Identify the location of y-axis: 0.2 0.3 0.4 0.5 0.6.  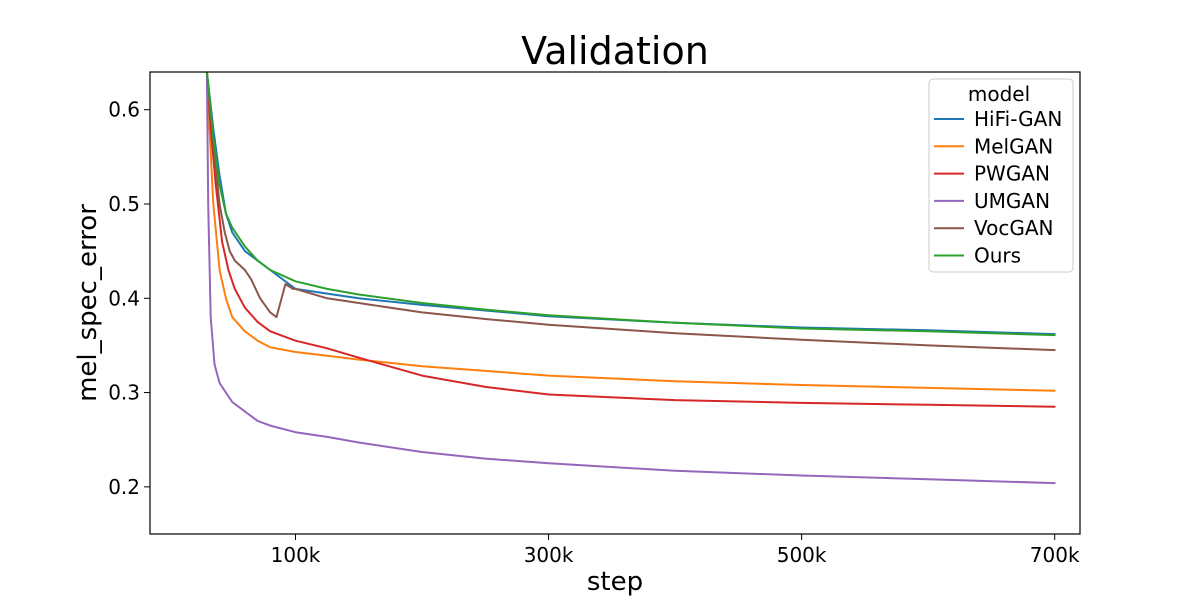
(129, 298).